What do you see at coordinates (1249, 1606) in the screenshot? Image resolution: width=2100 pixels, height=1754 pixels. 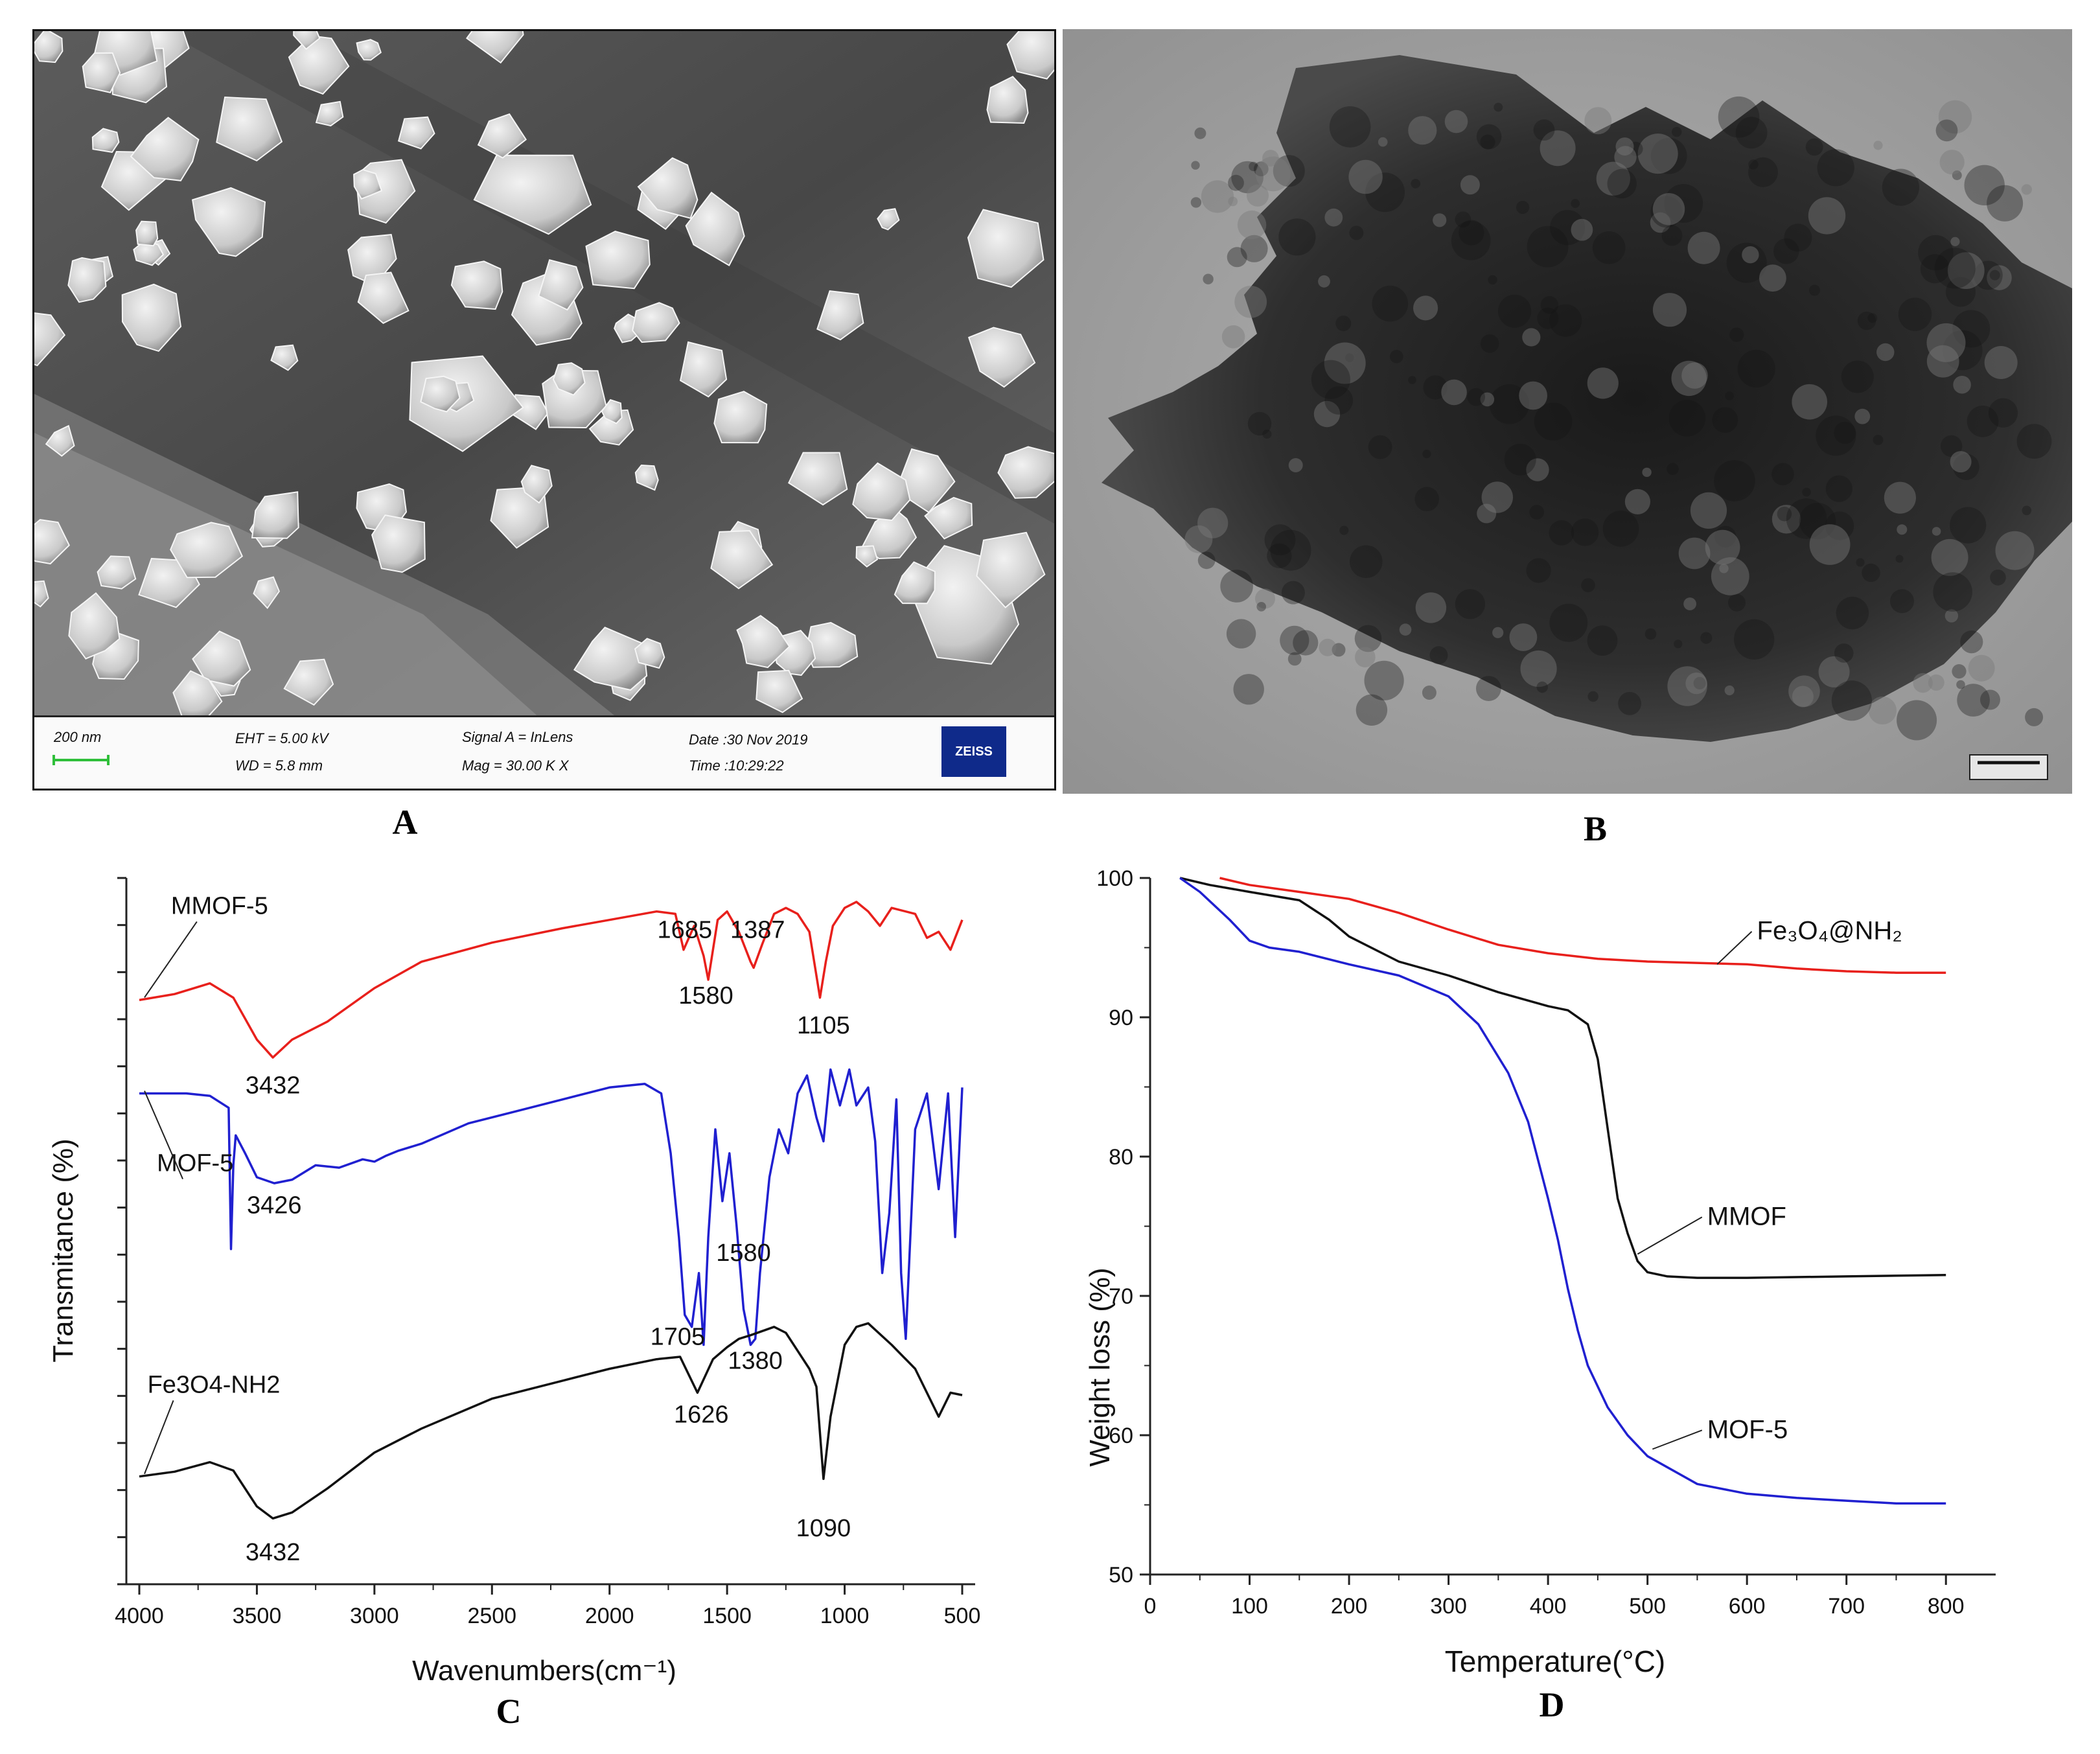 I see `tga-x-tick-label: 100` at bounding box center [1249, 1606].